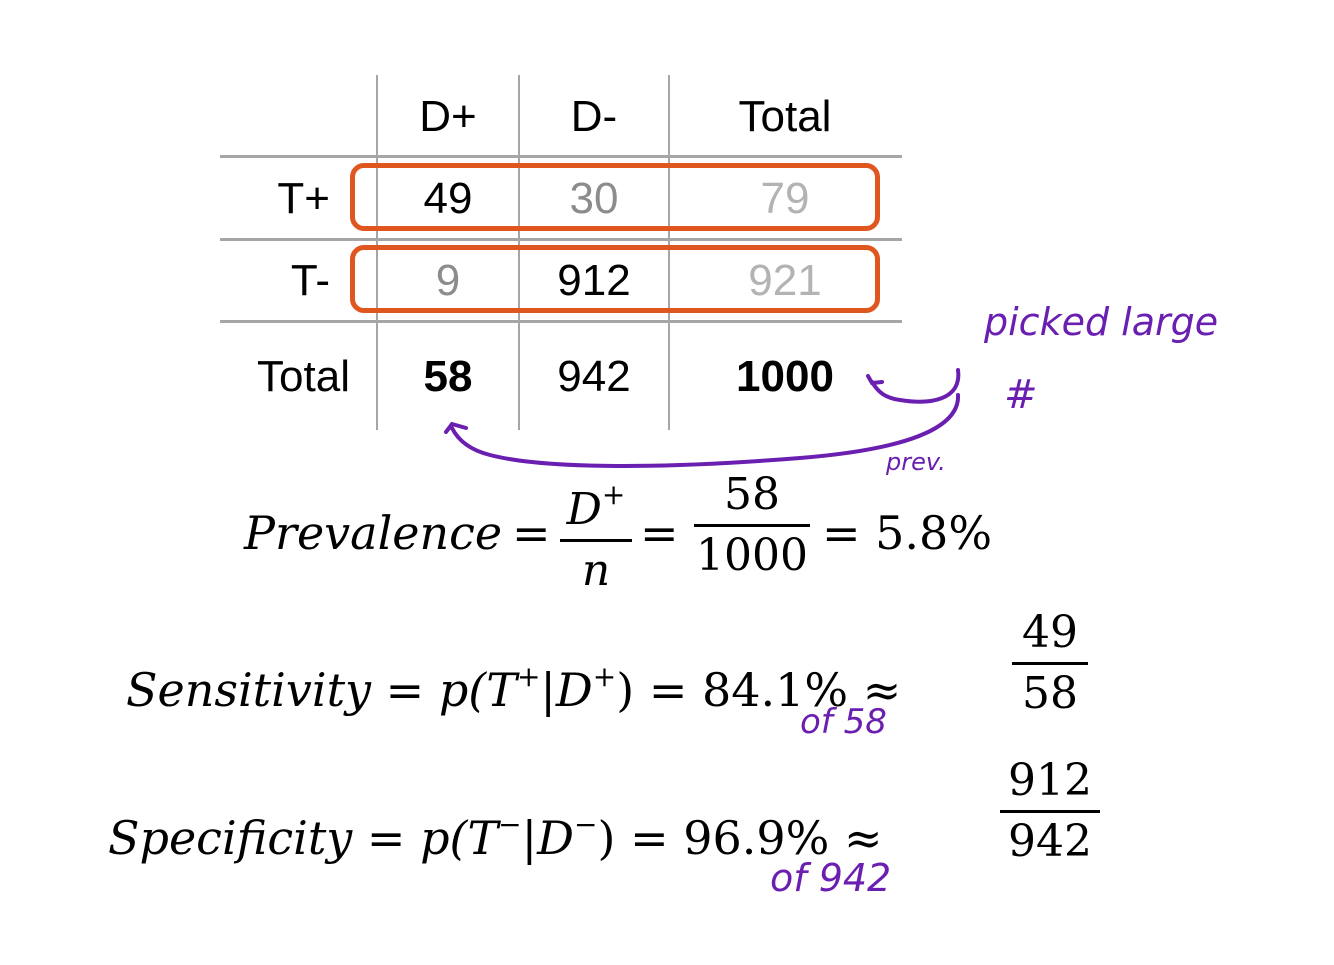  Describe the element at coordinates (1050, 811) in the screenshot. I see `specificity-frac: 912 942` at that location.